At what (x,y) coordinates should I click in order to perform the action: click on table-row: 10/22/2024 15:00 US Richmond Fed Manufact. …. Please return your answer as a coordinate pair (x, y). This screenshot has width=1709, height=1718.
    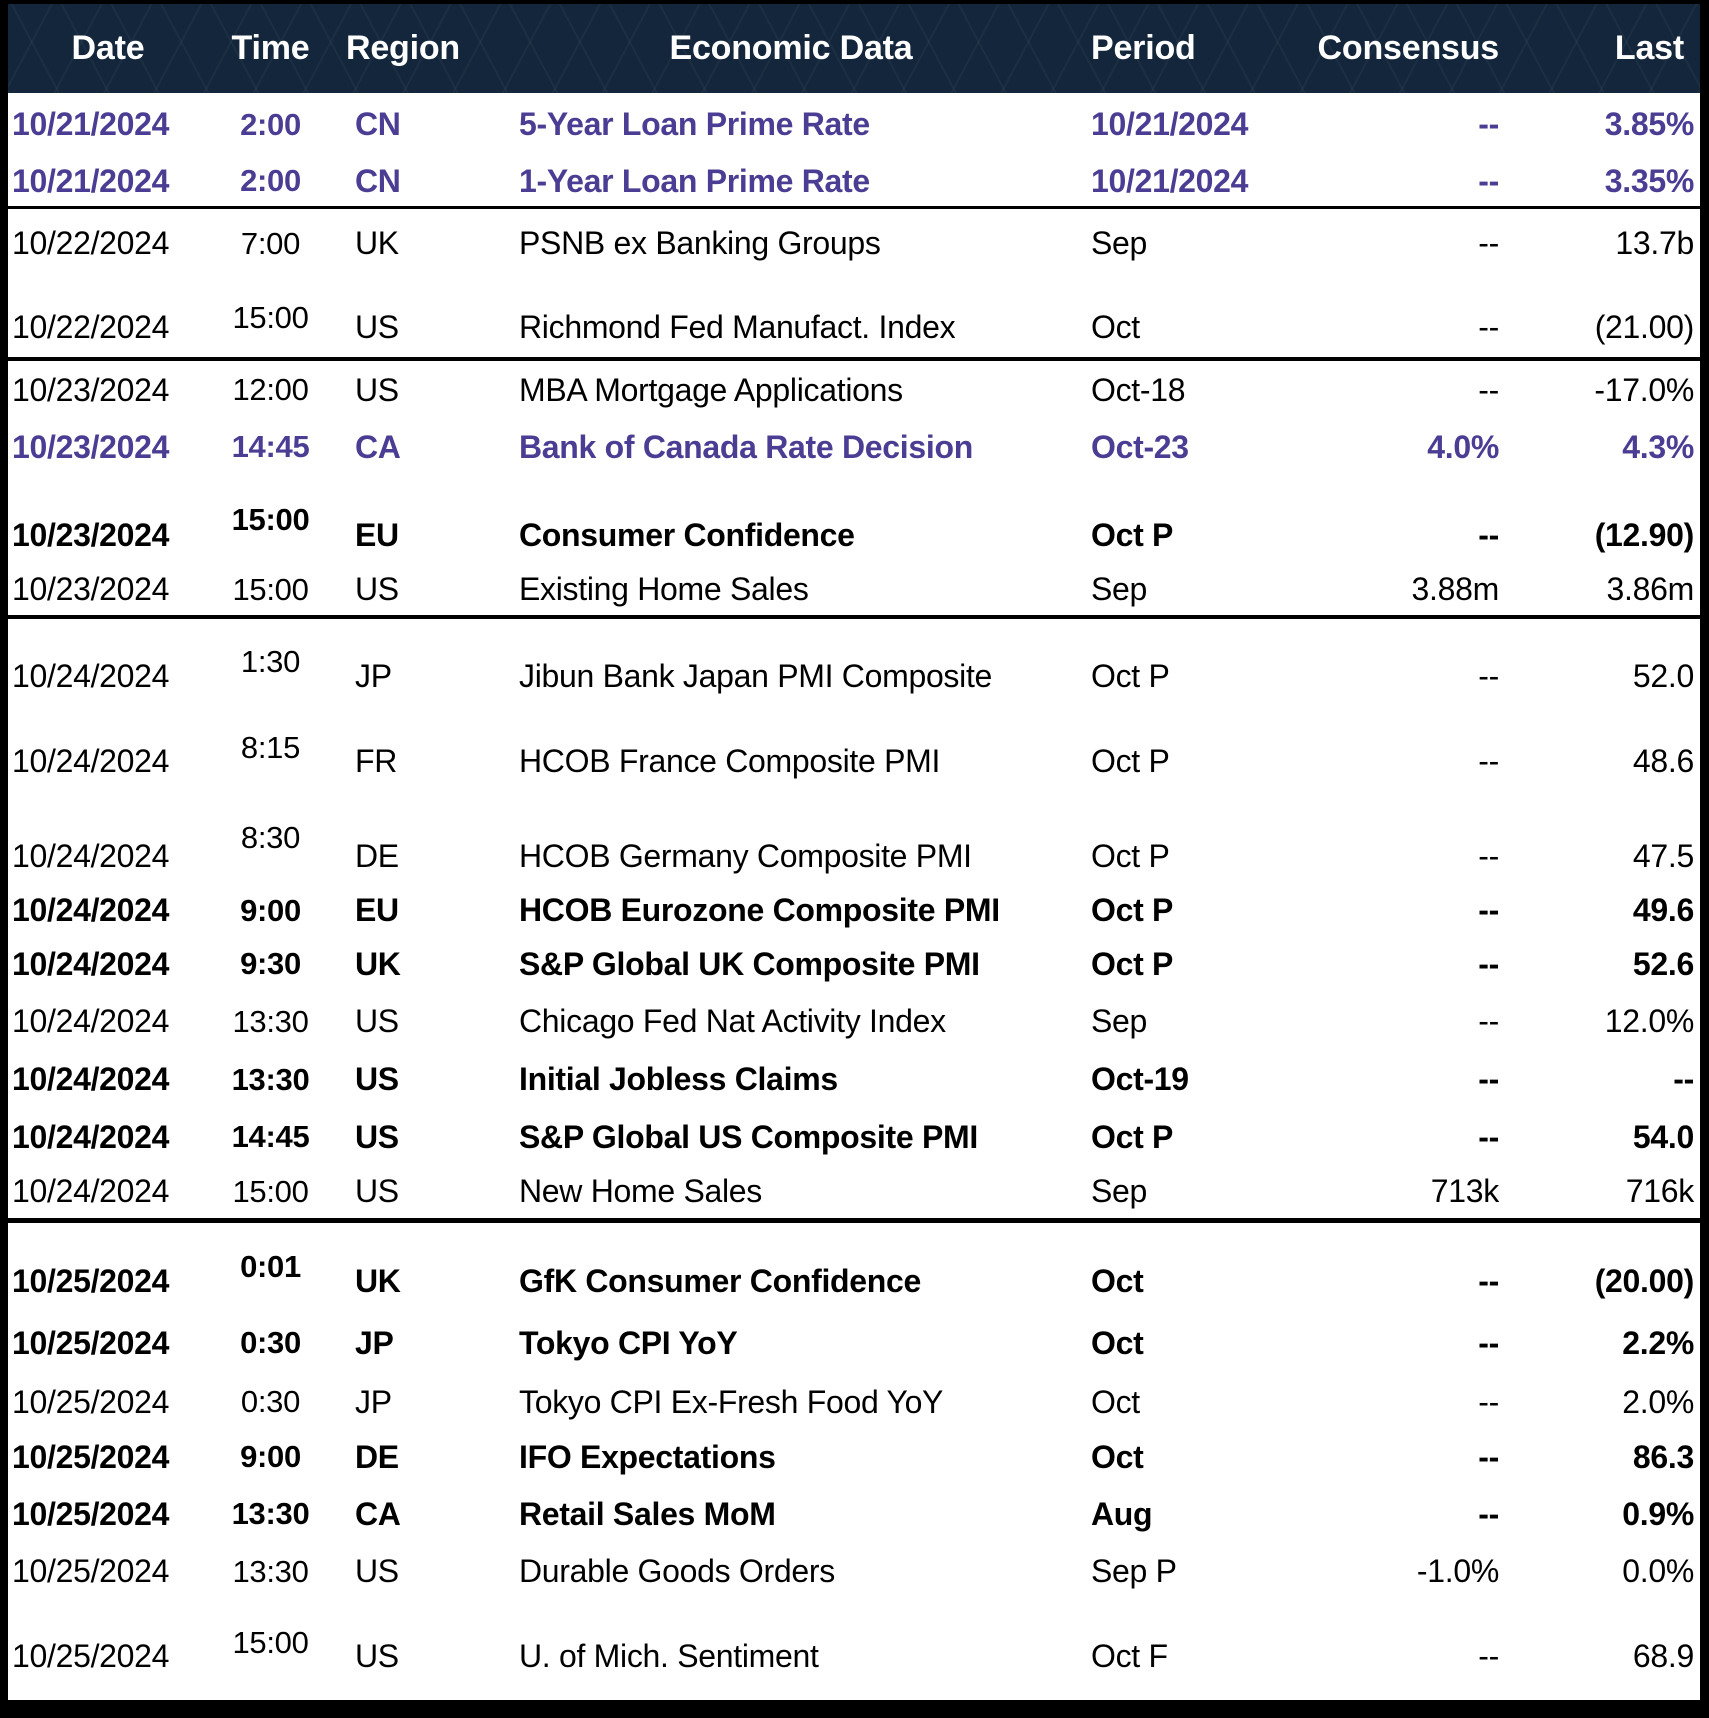
    Looking at the image, I should click on (854, 318).